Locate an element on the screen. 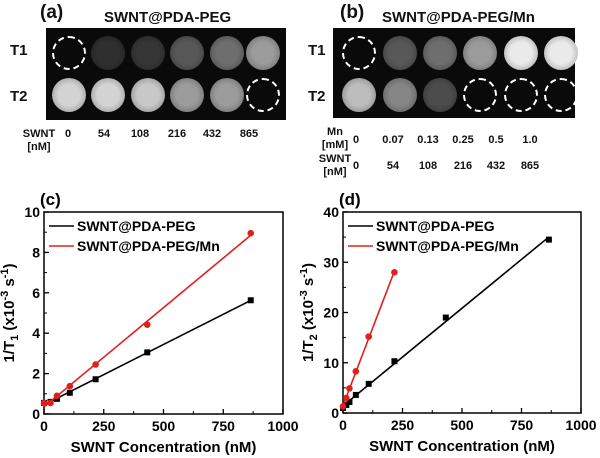 The image size is (600, 458). unit: [mM] is located at coordinates (335, 145).